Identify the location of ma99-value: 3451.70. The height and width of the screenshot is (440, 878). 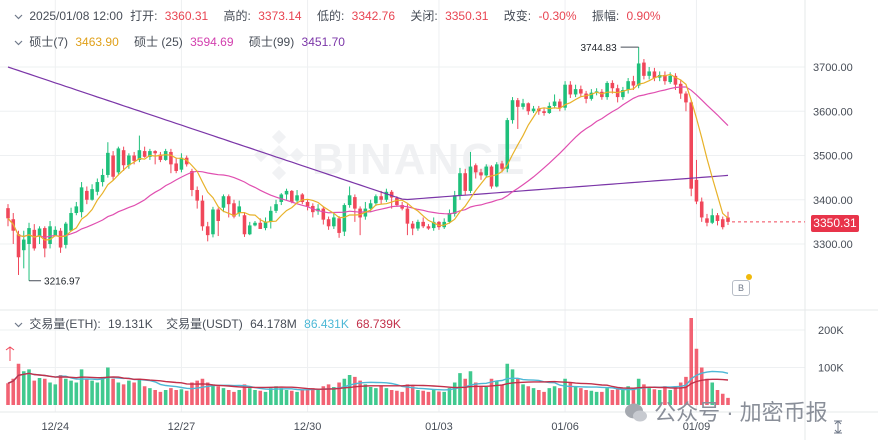
(323, 42).